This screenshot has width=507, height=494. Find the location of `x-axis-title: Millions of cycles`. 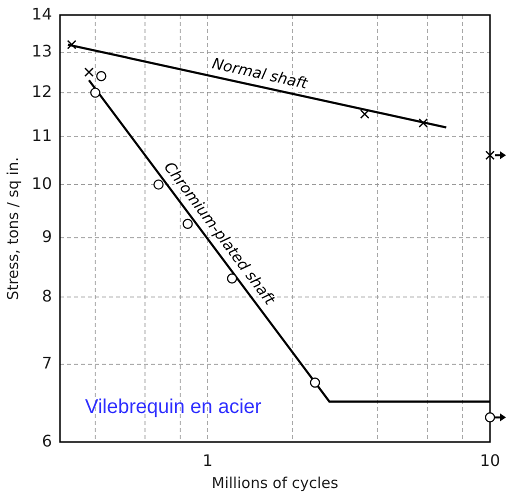

x-axis-title: Millions of cycles is located at coordinates (275, 483).